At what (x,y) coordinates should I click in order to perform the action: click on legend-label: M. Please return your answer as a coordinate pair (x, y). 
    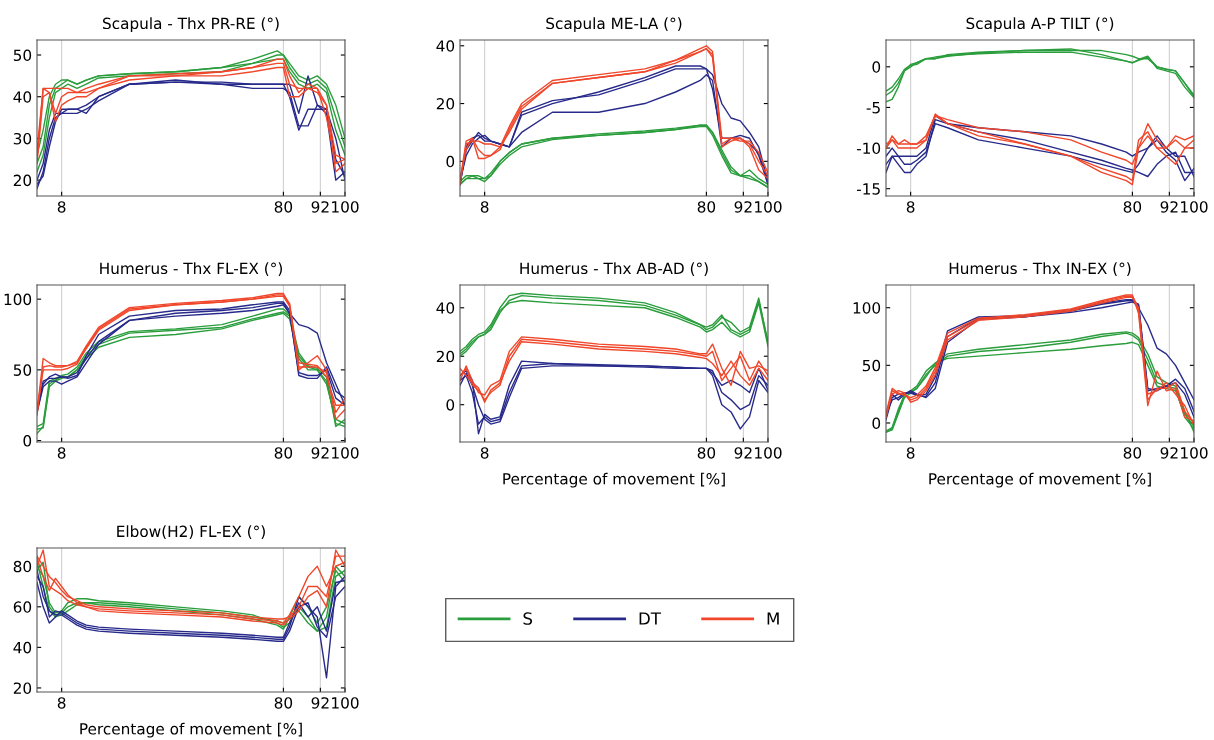
    Looking at the image, I should click on (773, 618).